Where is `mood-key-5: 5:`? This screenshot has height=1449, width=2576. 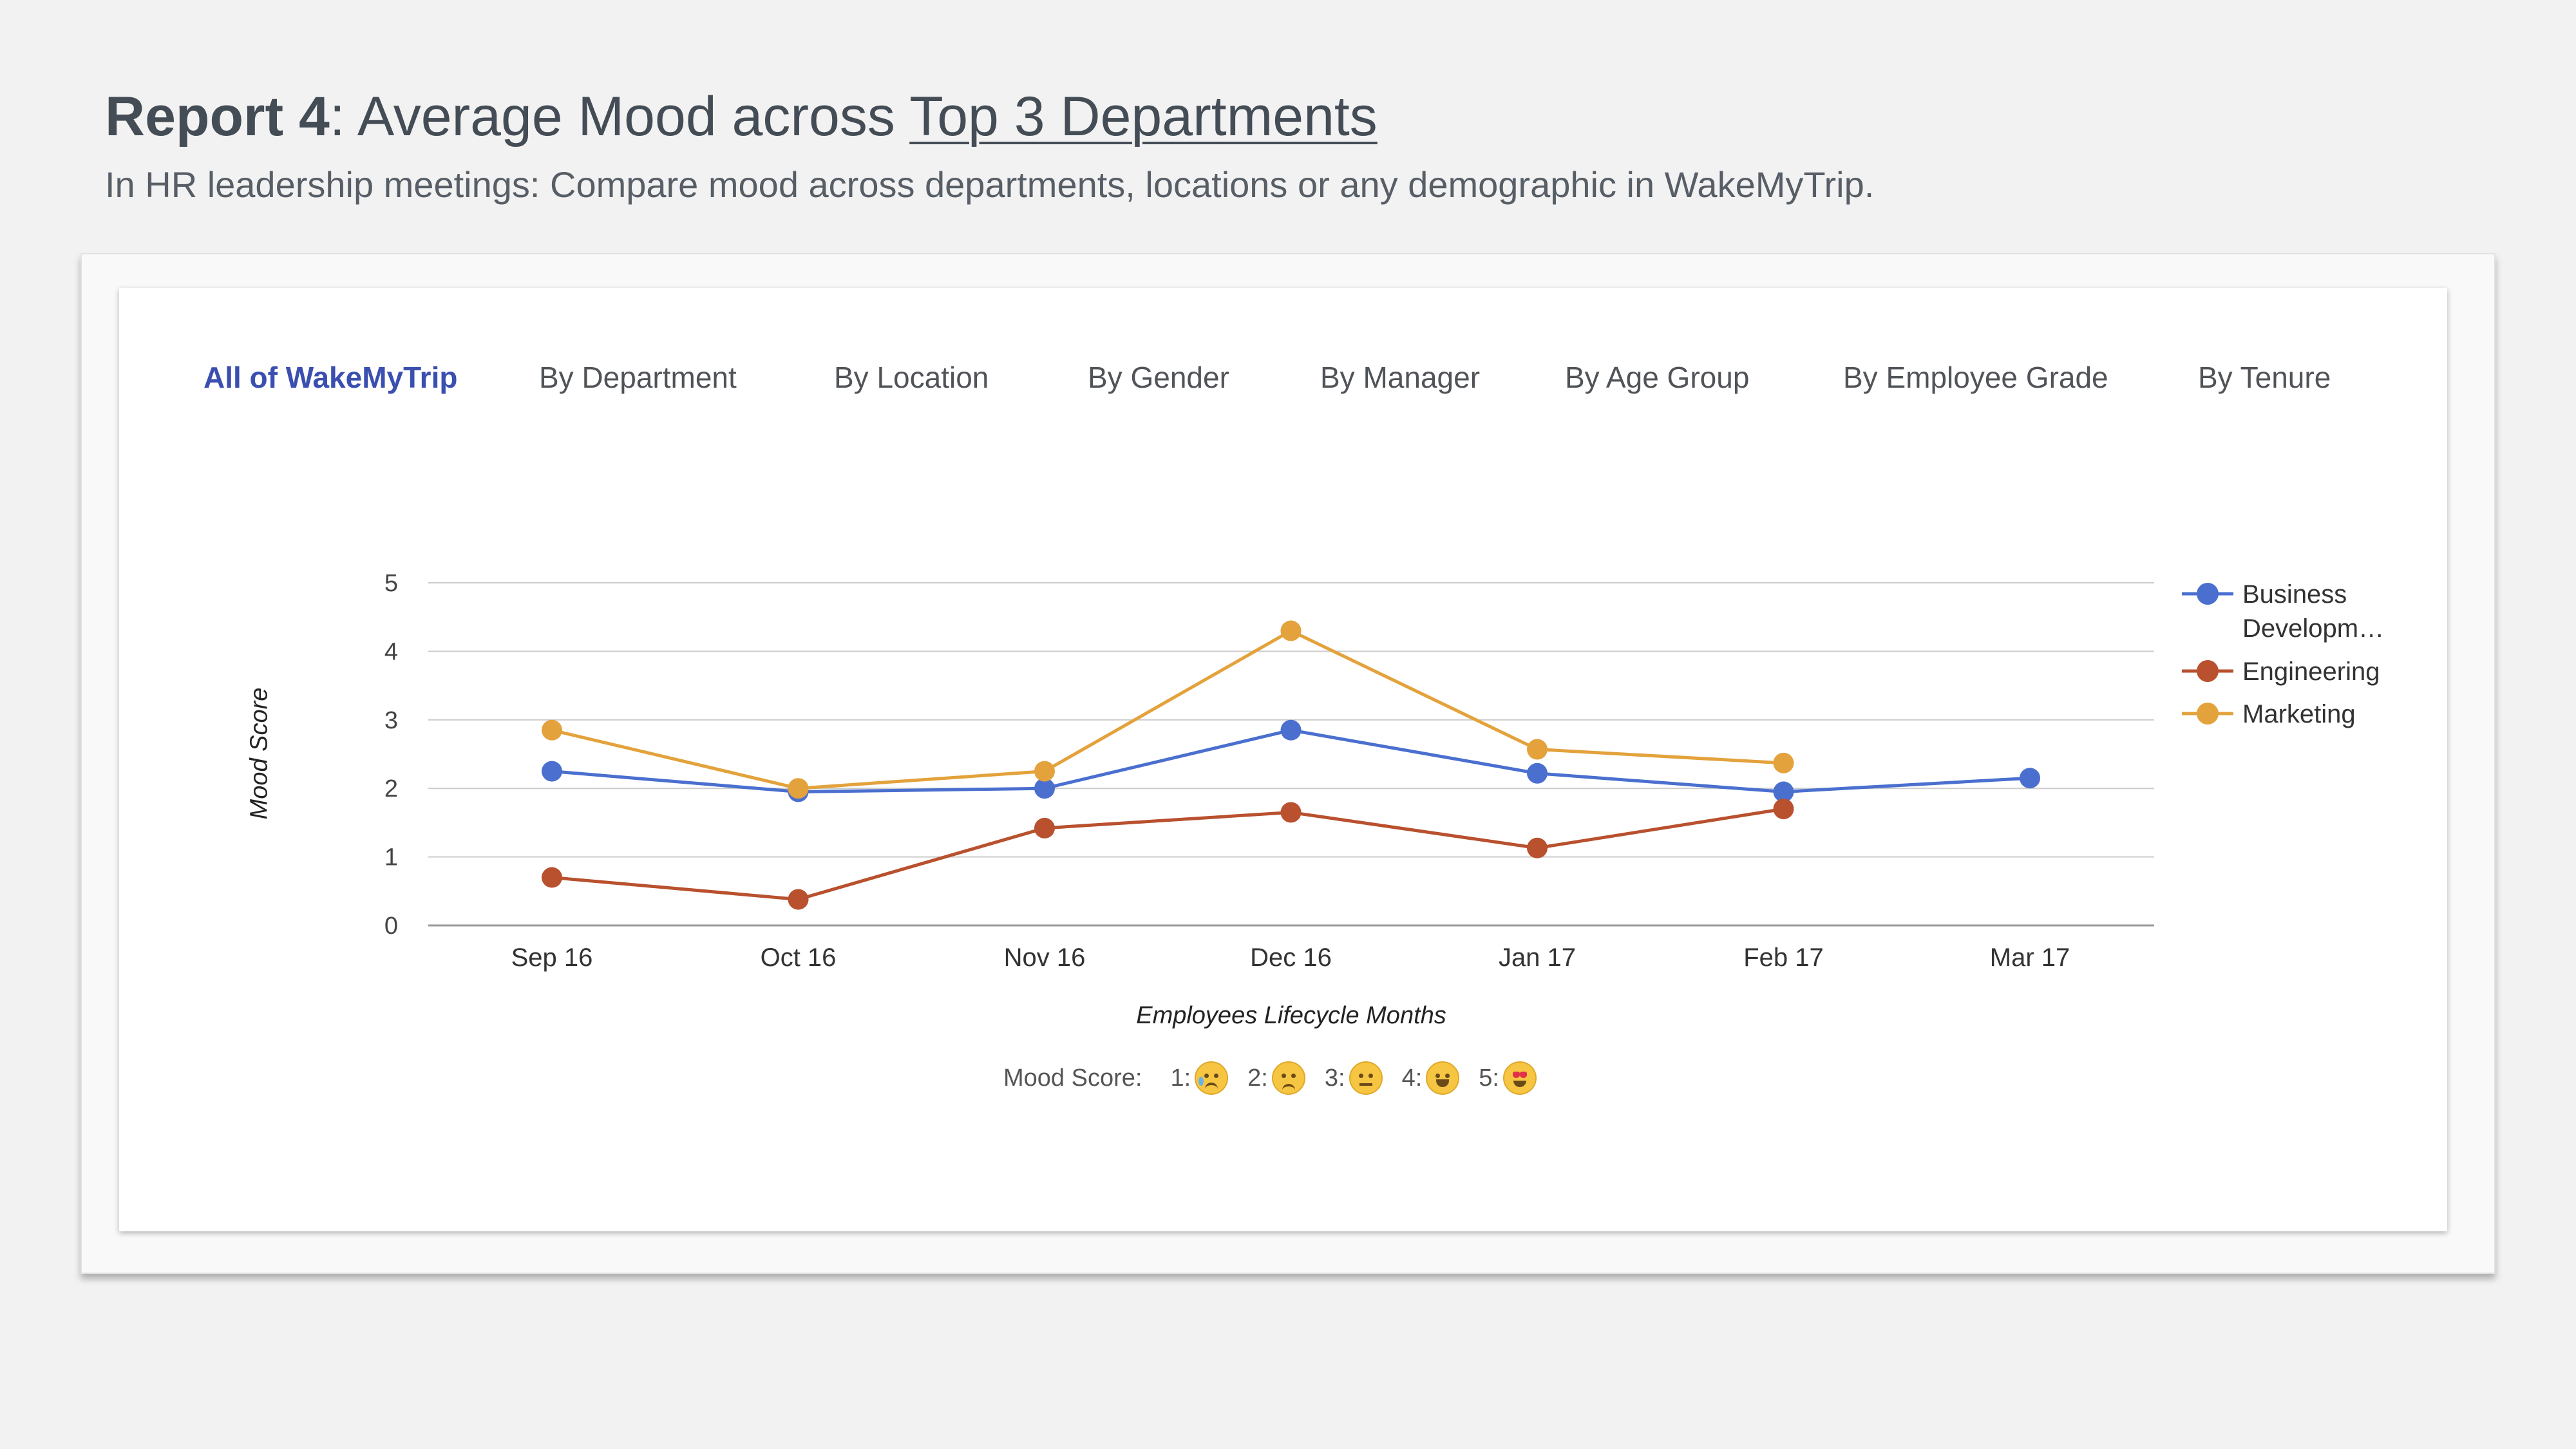 mood-key-5: 5: is located at coordinates (1508, 1078).